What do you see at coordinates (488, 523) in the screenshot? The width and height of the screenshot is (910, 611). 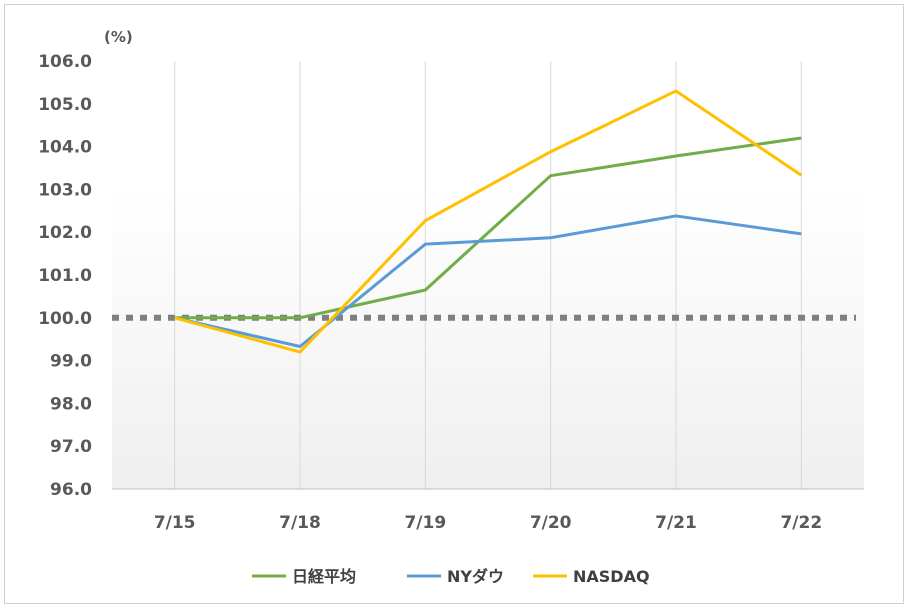 I see `x-axis-ticks: 7/15 7/18 7/19 7/20 7/21 7/22` at bounding box center [488, 523].